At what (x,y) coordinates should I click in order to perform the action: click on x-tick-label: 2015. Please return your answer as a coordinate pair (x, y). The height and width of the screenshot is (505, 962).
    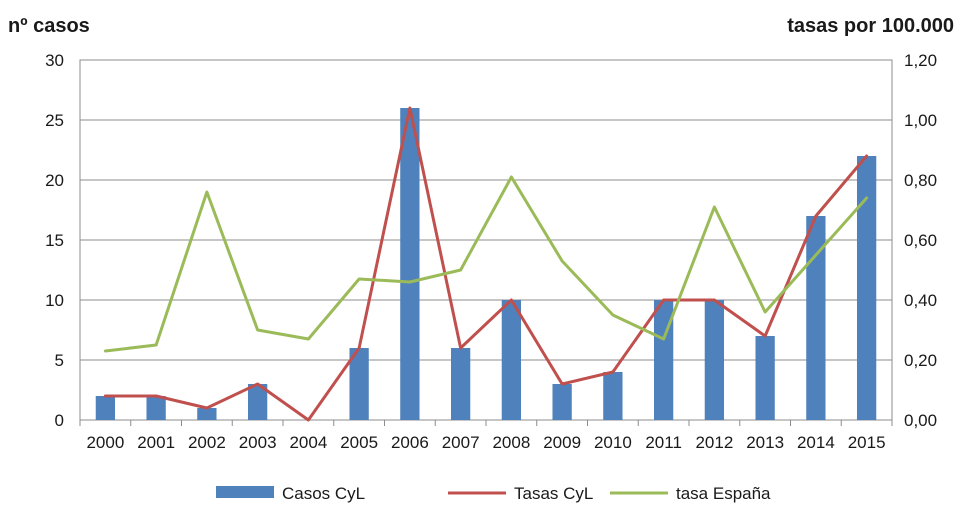
    Looking at the image, I should click on (867, 442).